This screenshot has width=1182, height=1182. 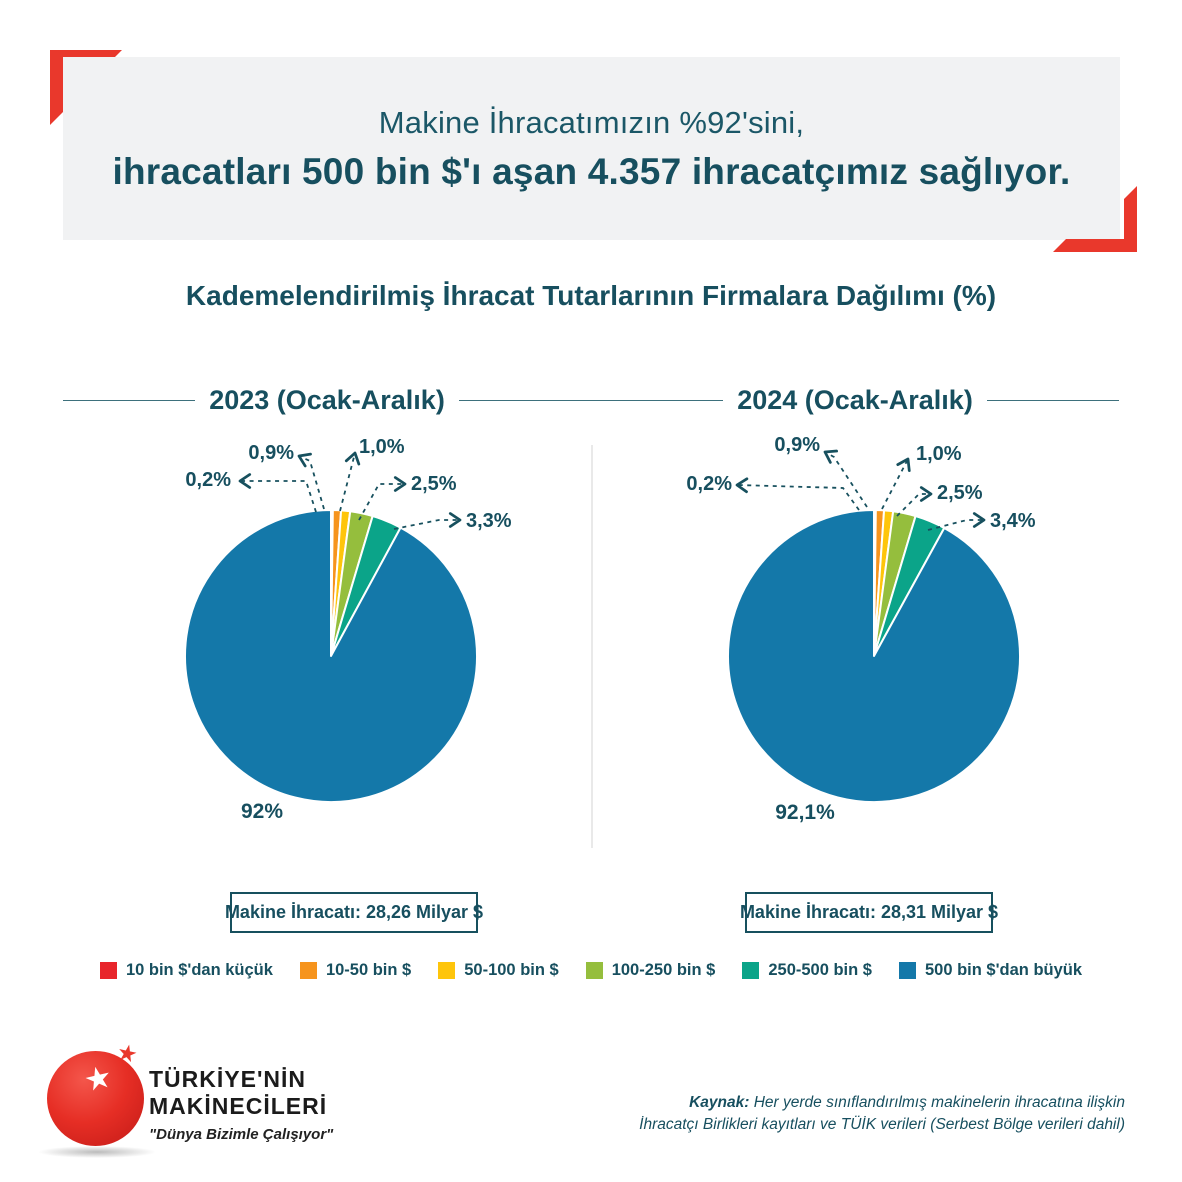 I want to click on chart-title-2023: 2023 (Ocak-Aralık), so click(x=327, y=399).